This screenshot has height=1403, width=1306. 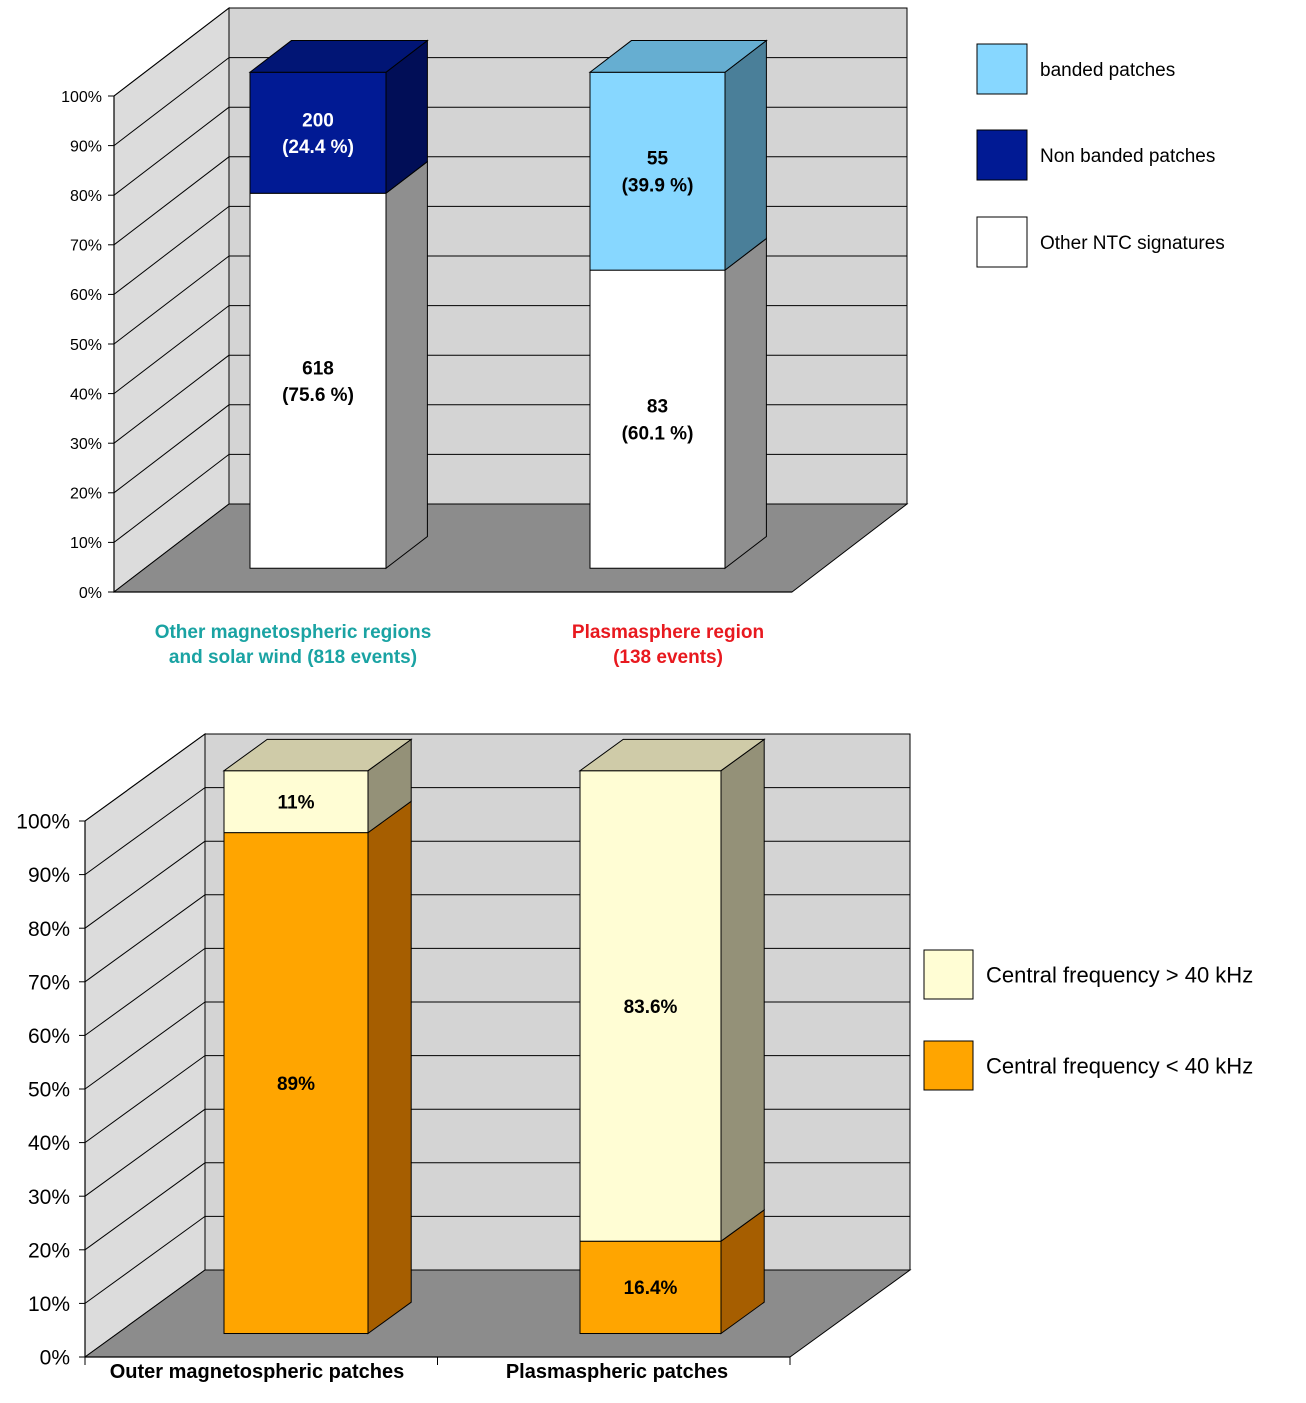 I want to click on bar-segment: 83 (60.1 %), so click(x=678, y=403).